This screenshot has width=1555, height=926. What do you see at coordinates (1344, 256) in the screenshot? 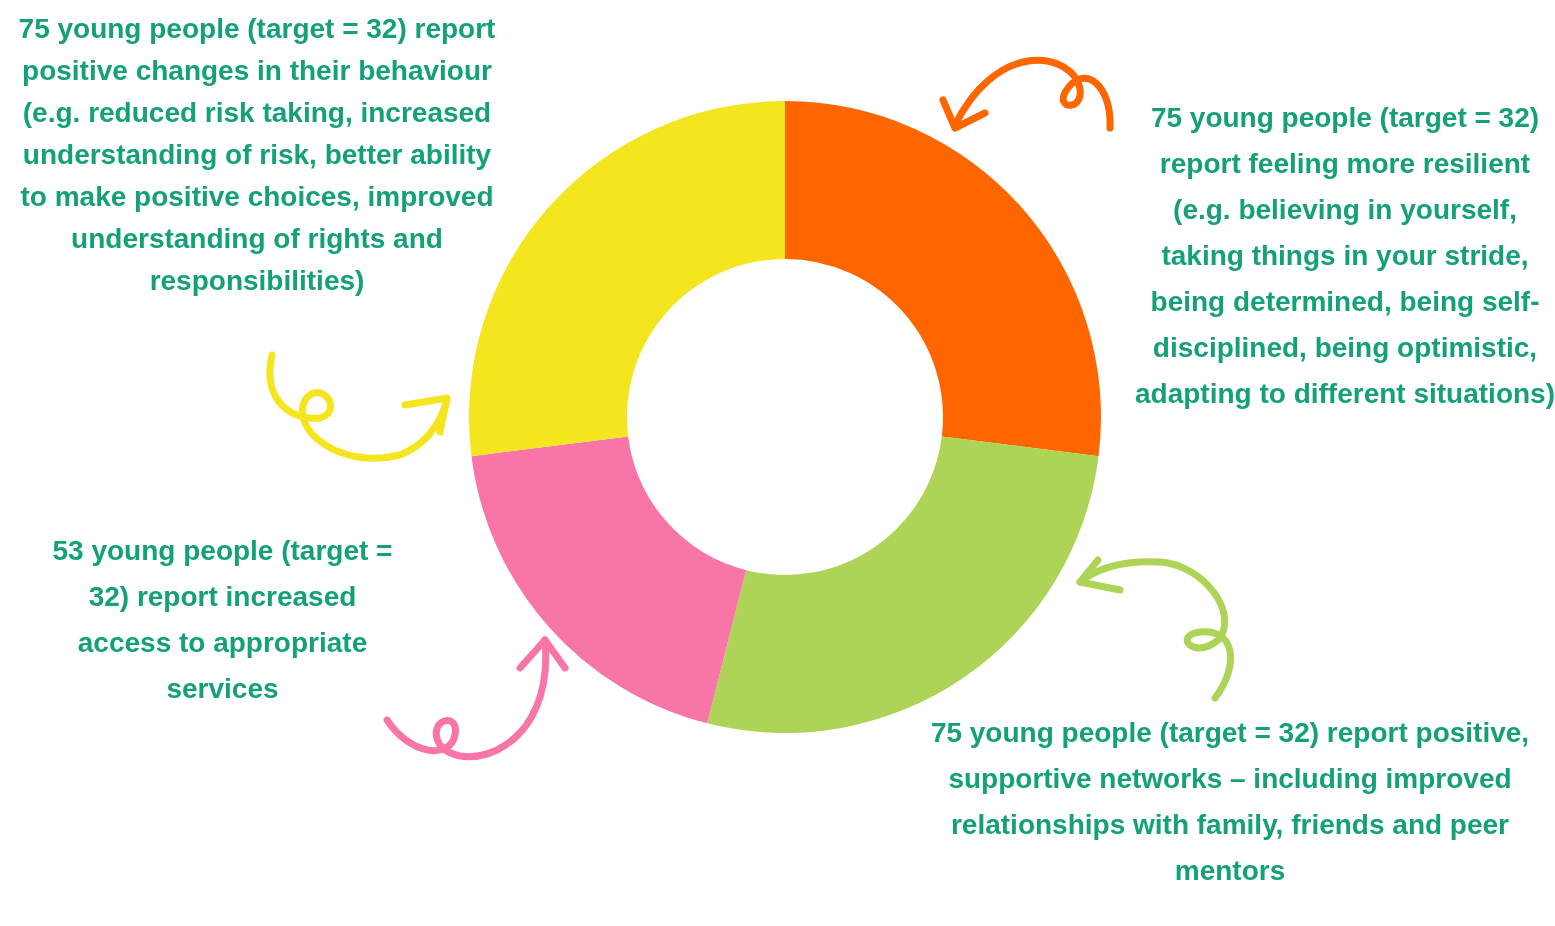
I see `slice-label: 75 young people (target = 32) report feeling more resilient (e.g. believing in yourself, taking things in your stride, being determined, being self-disciplined, being optimistic, adapting to different situations)` at bounding box center [1344, 256].